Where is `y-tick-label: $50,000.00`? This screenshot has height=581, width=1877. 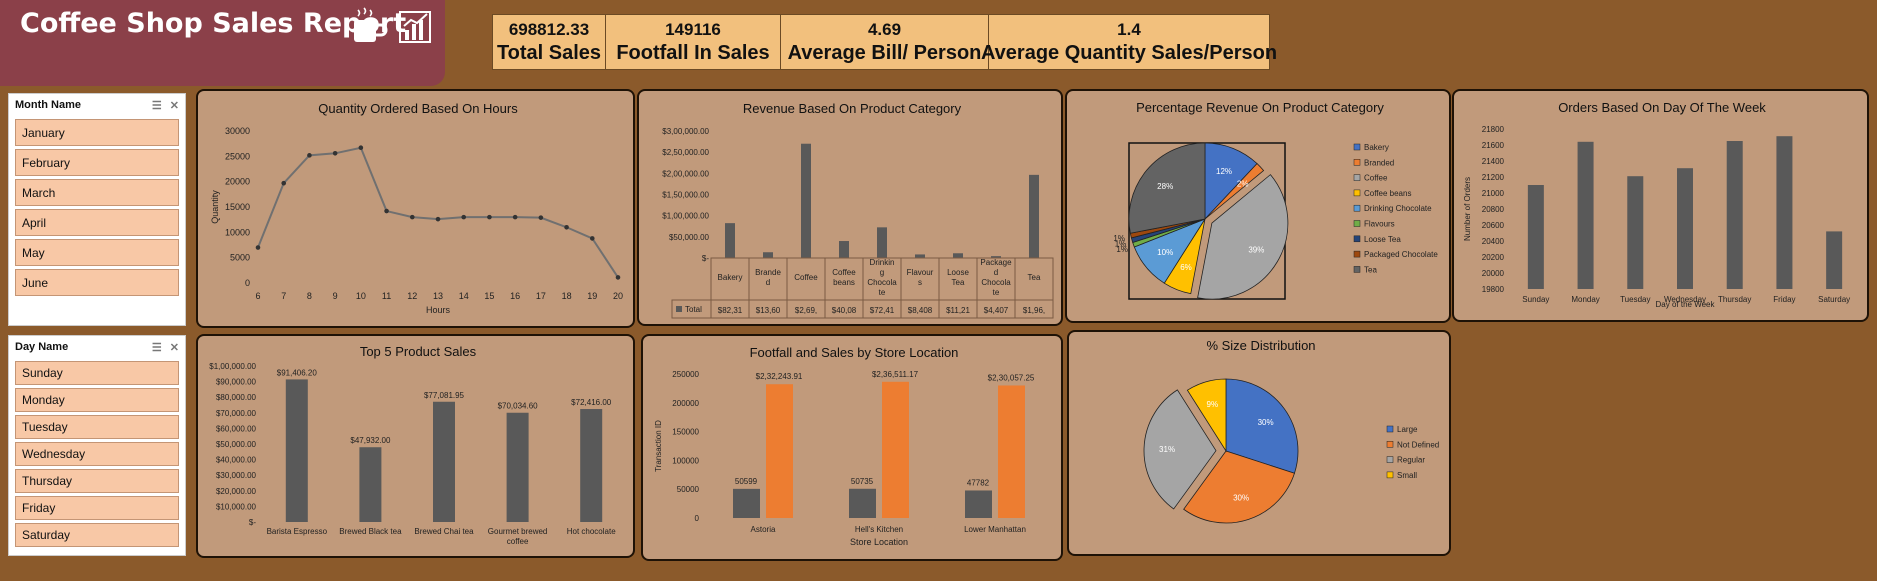 y-tick-label: $50,000.00 is located at coordinates (689, 237).